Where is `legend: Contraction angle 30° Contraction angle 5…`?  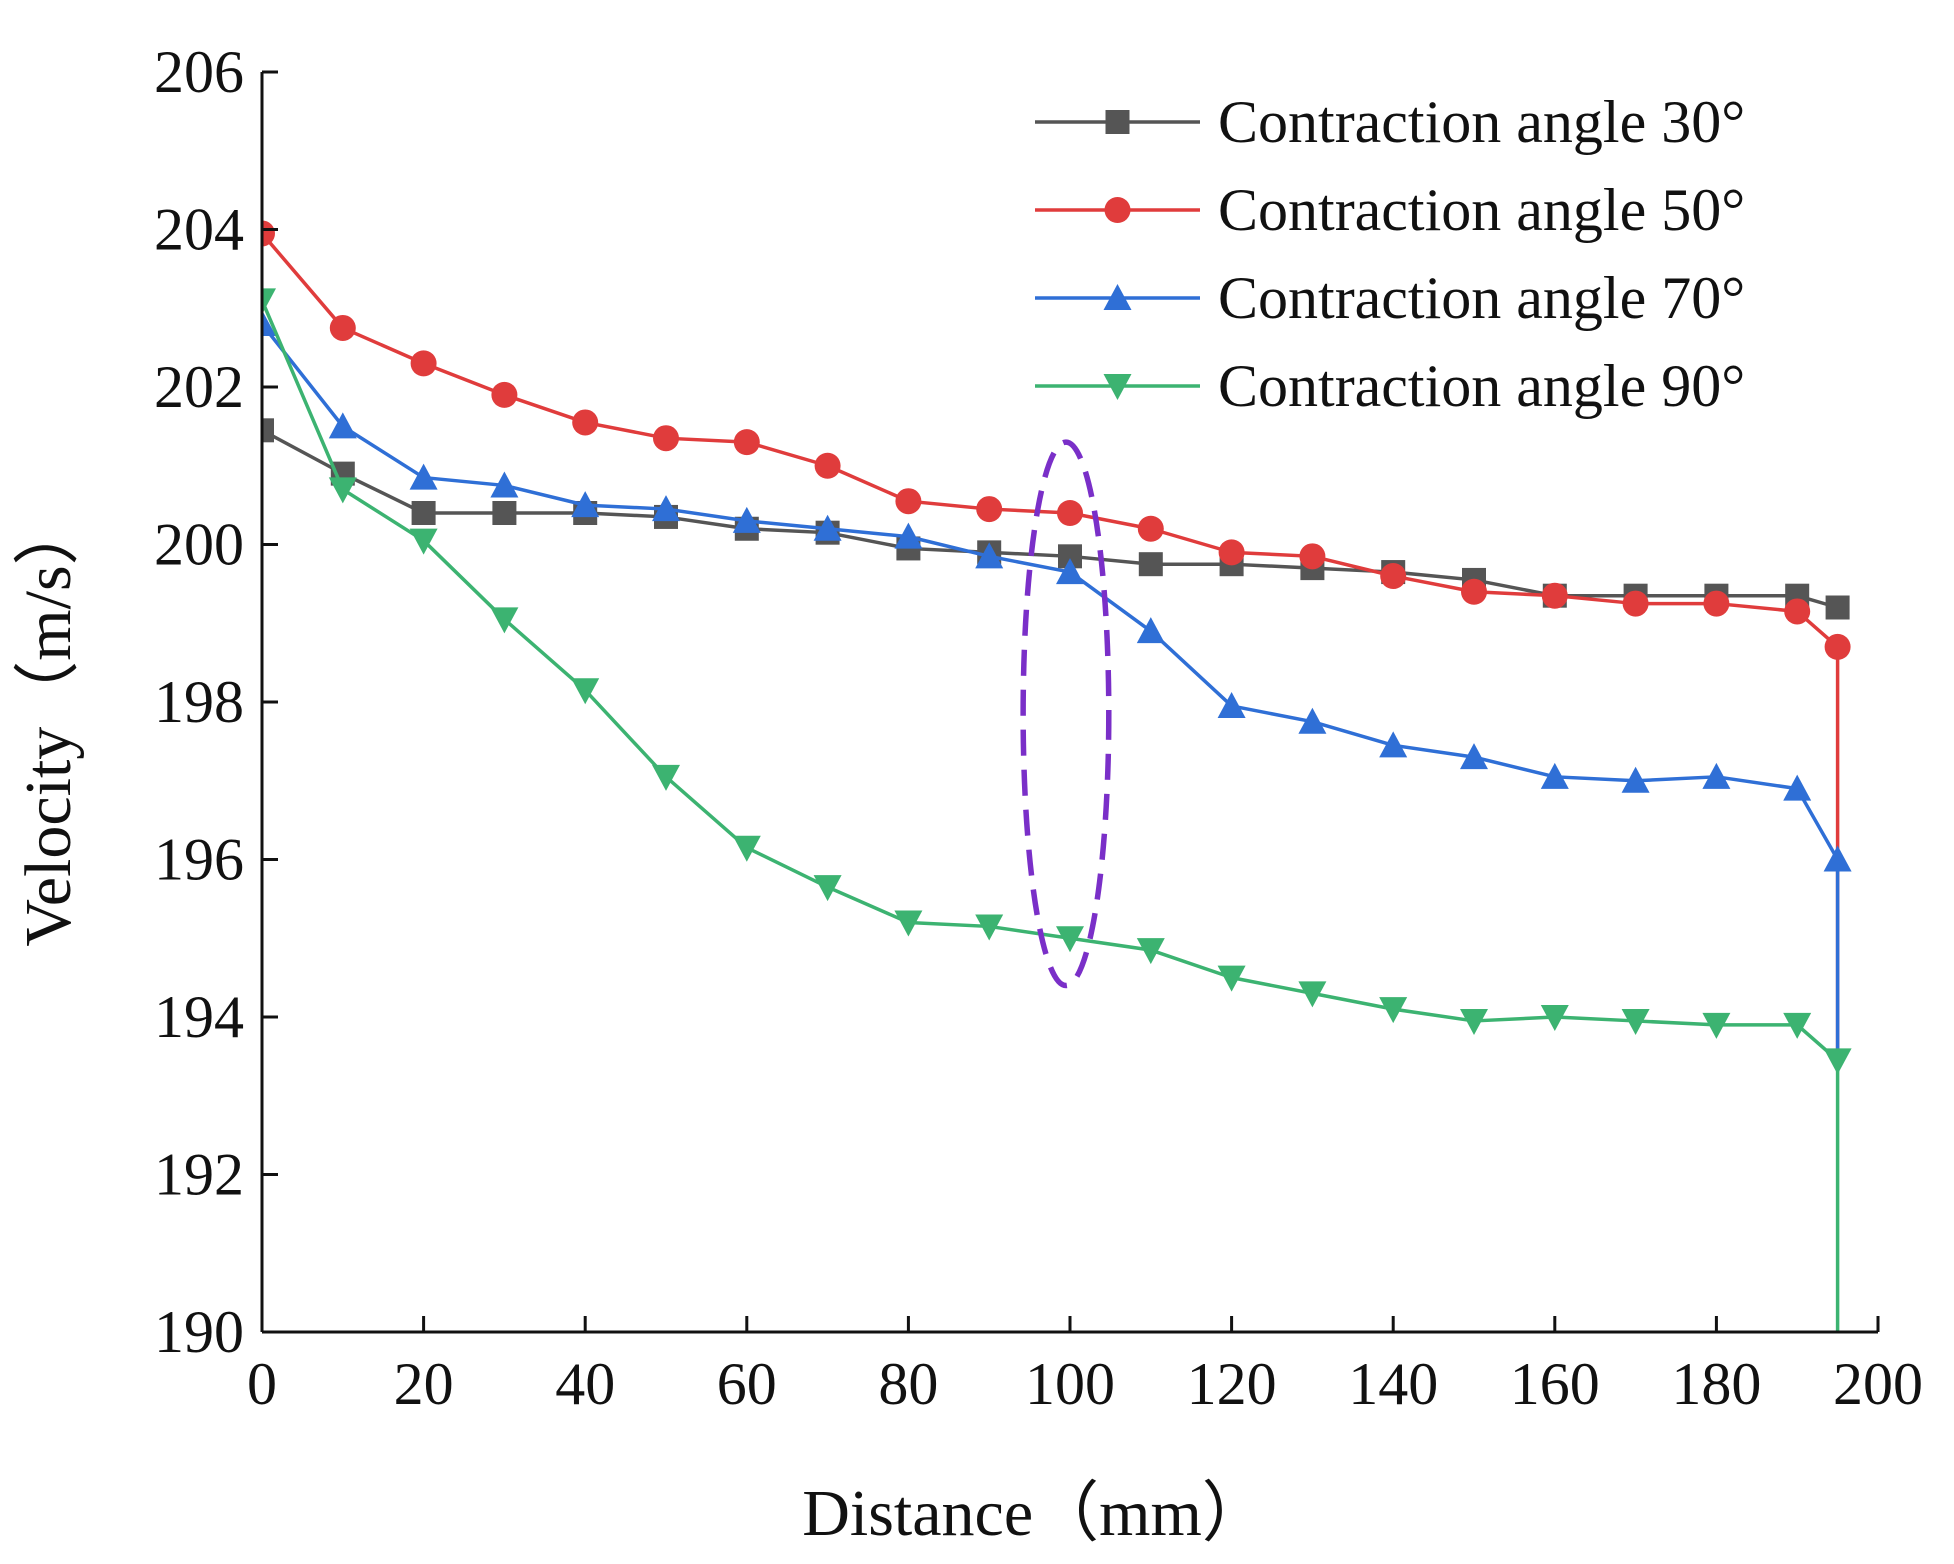
legend: Contraction angle 30° Contraction angle 5… is located at coordinates (1390, 254).